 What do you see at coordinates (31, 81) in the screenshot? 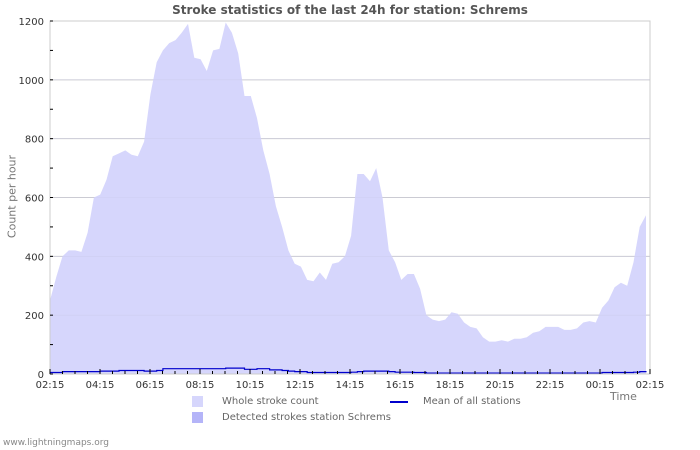
I see `y-tick-label: 1000` at bounding box center [31, 81].